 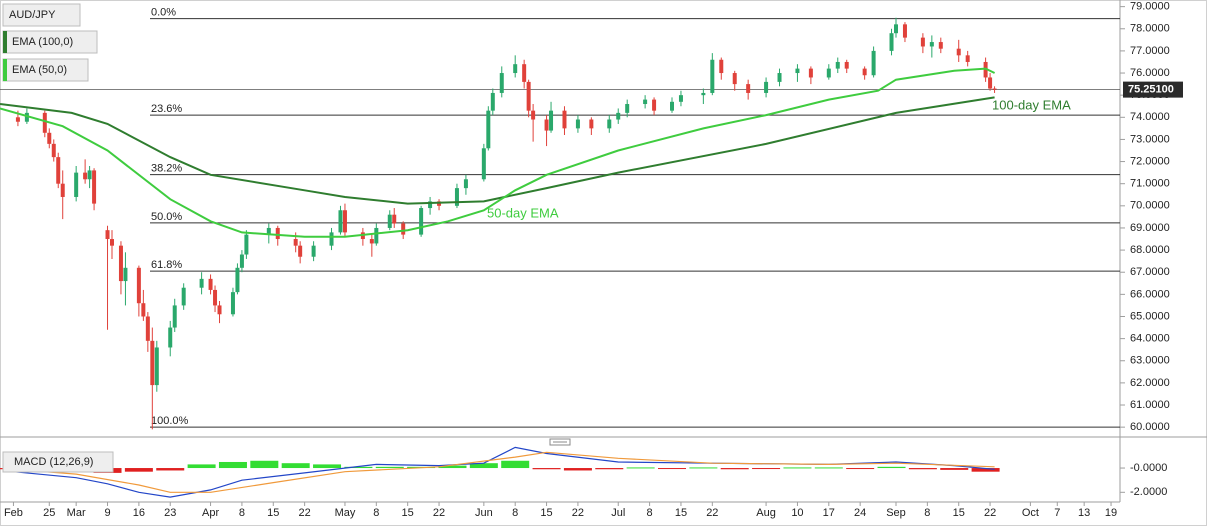 I want to click on y-tick-label: 61.0000, so click(x=1150, y=405).